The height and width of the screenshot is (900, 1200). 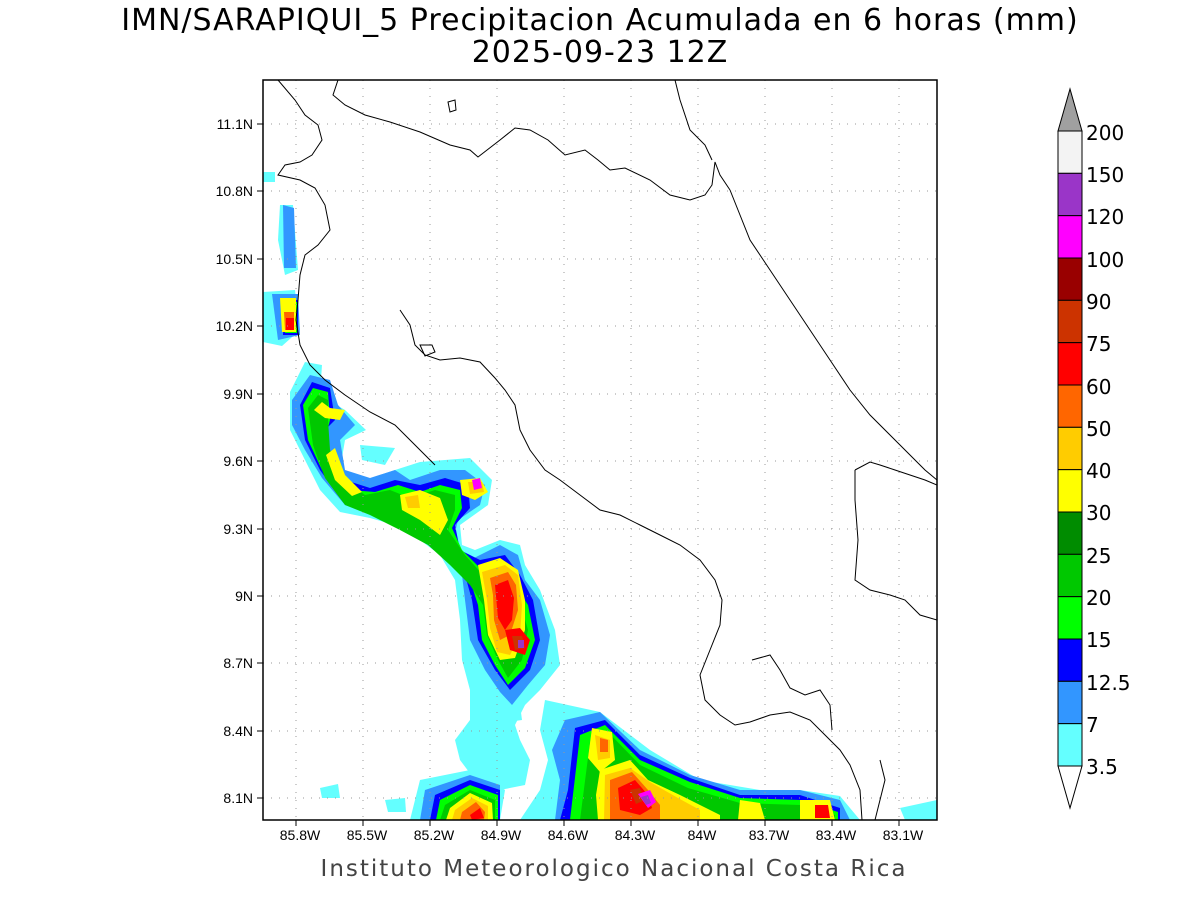 I want to click on colorbar-label: 75, so click(x=1099, y=344).